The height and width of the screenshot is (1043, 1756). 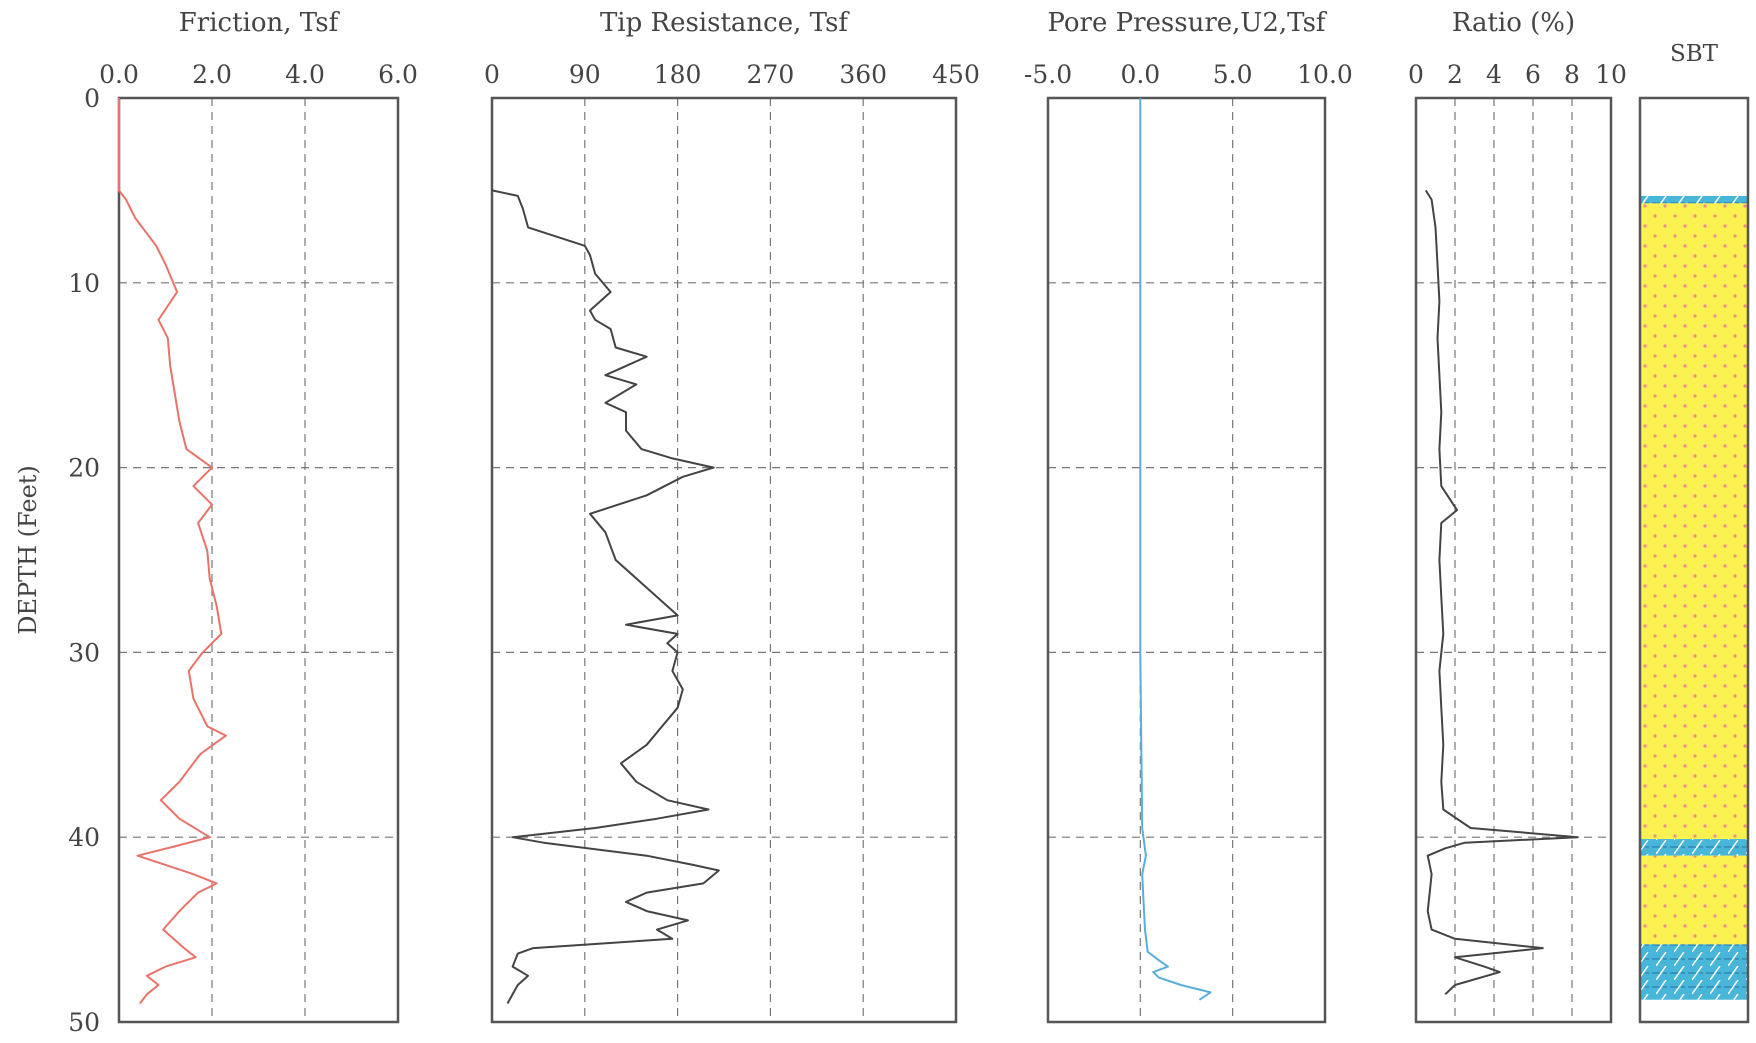 What do you see at coordinates (678, 74) in the screenshot?
I see `x-tick-label: 180` at bounding box center [678, 74].